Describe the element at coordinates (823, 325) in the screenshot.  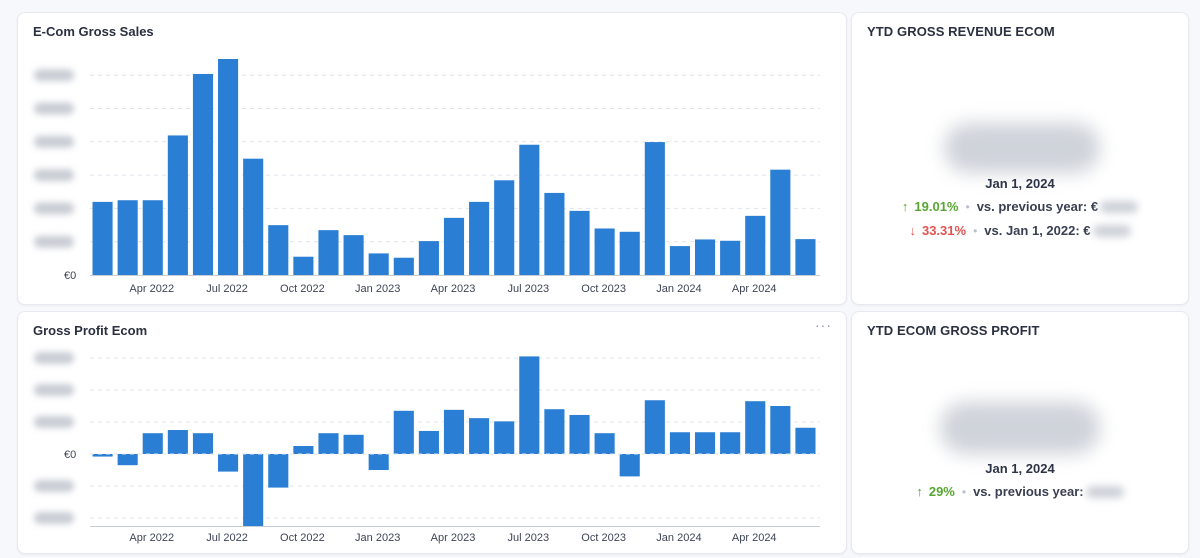
I see `more-options-button: ···` at that location.